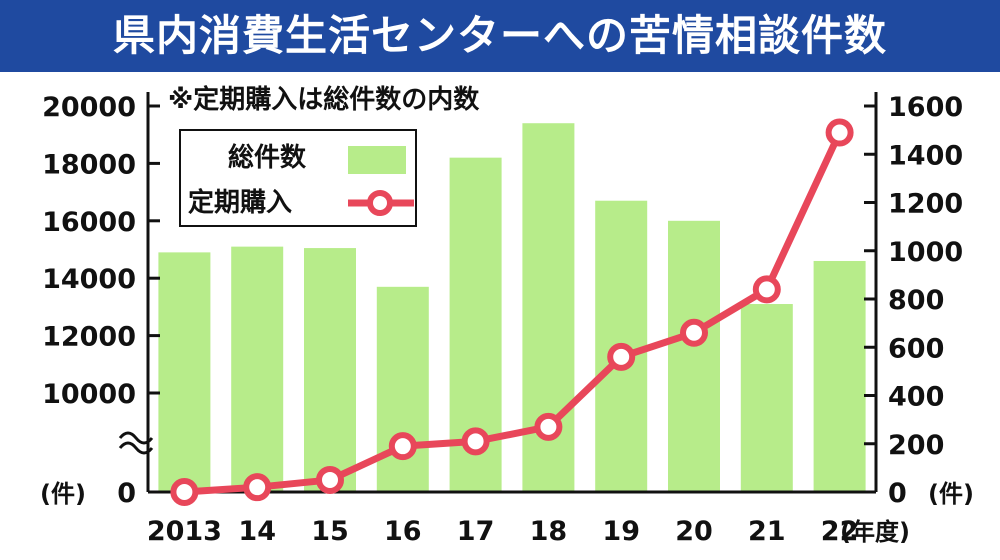 The image size is (1000, 560). I want to click on right-tick-label-1600: 1600, so click(925, 107).